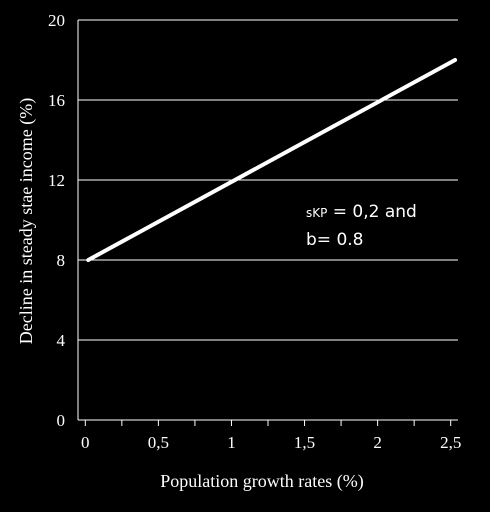  Describe the element at coordinates (61, 260) in the screenshot. I see `y-tick-label: 8` at that location.